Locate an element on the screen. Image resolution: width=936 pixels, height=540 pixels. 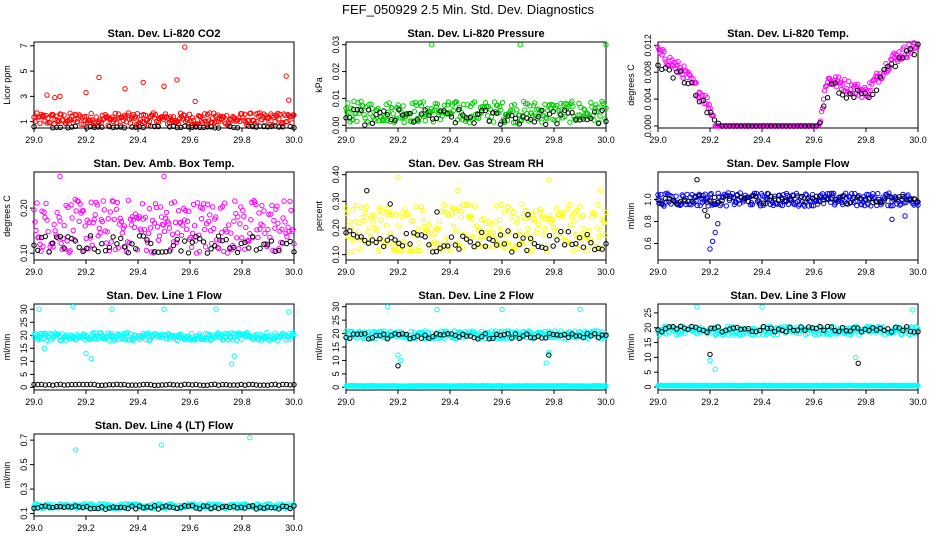
y-tick-label: 7 is located at coordinates (24, 45).